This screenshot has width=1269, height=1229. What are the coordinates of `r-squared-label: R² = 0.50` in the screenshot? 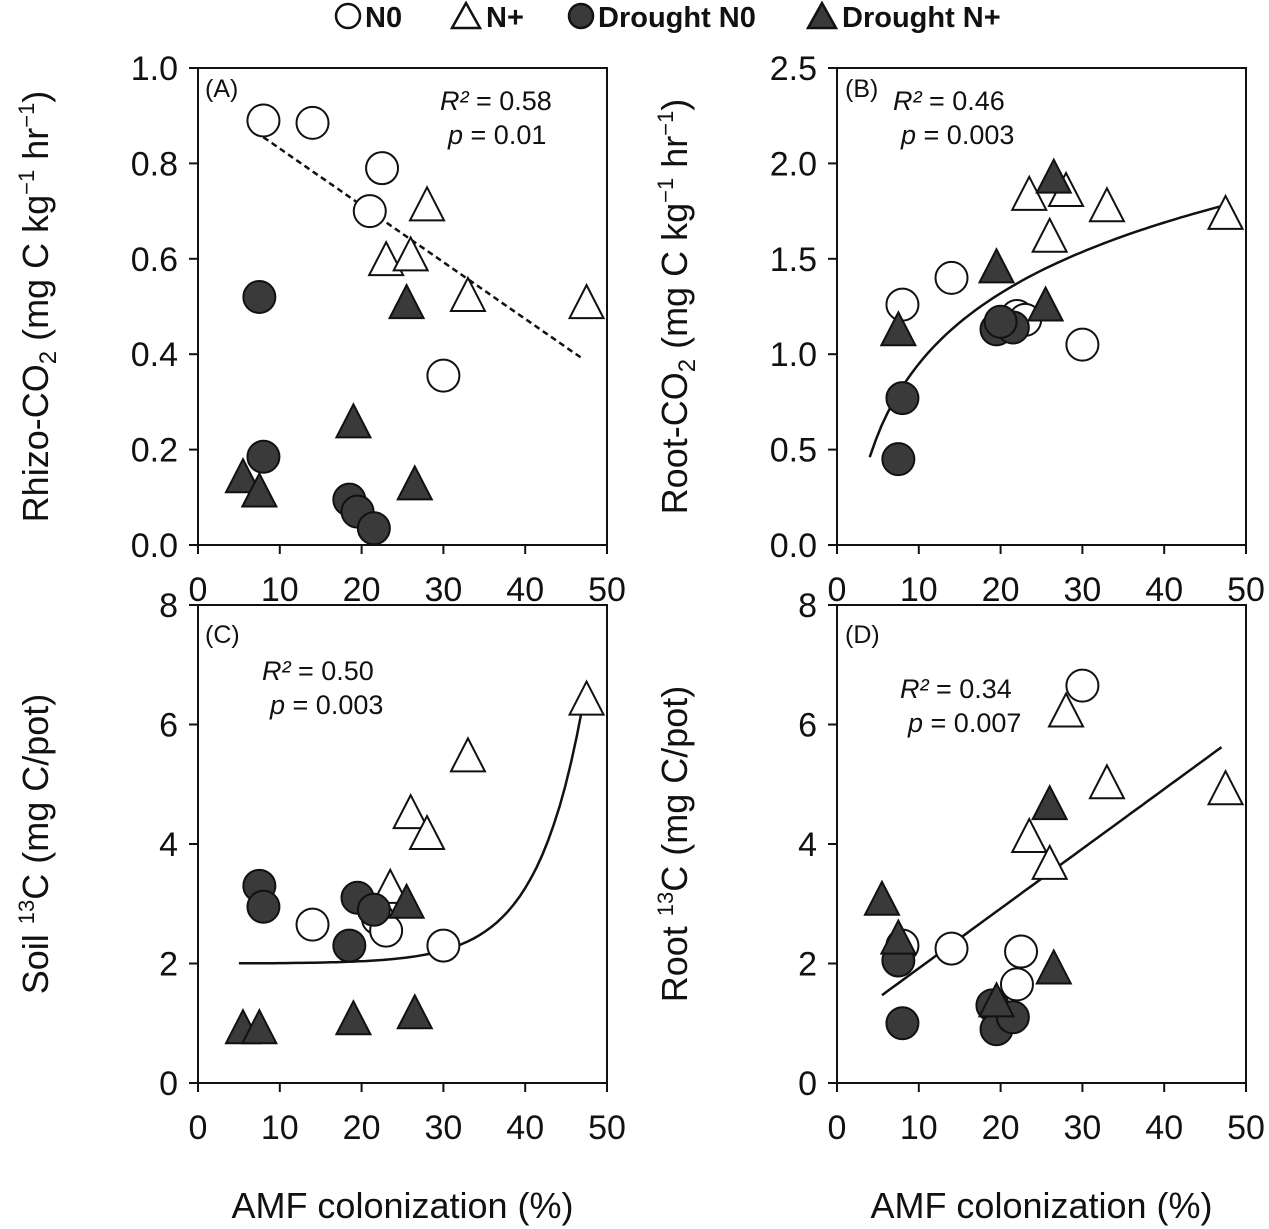 It's located at (318, 671).